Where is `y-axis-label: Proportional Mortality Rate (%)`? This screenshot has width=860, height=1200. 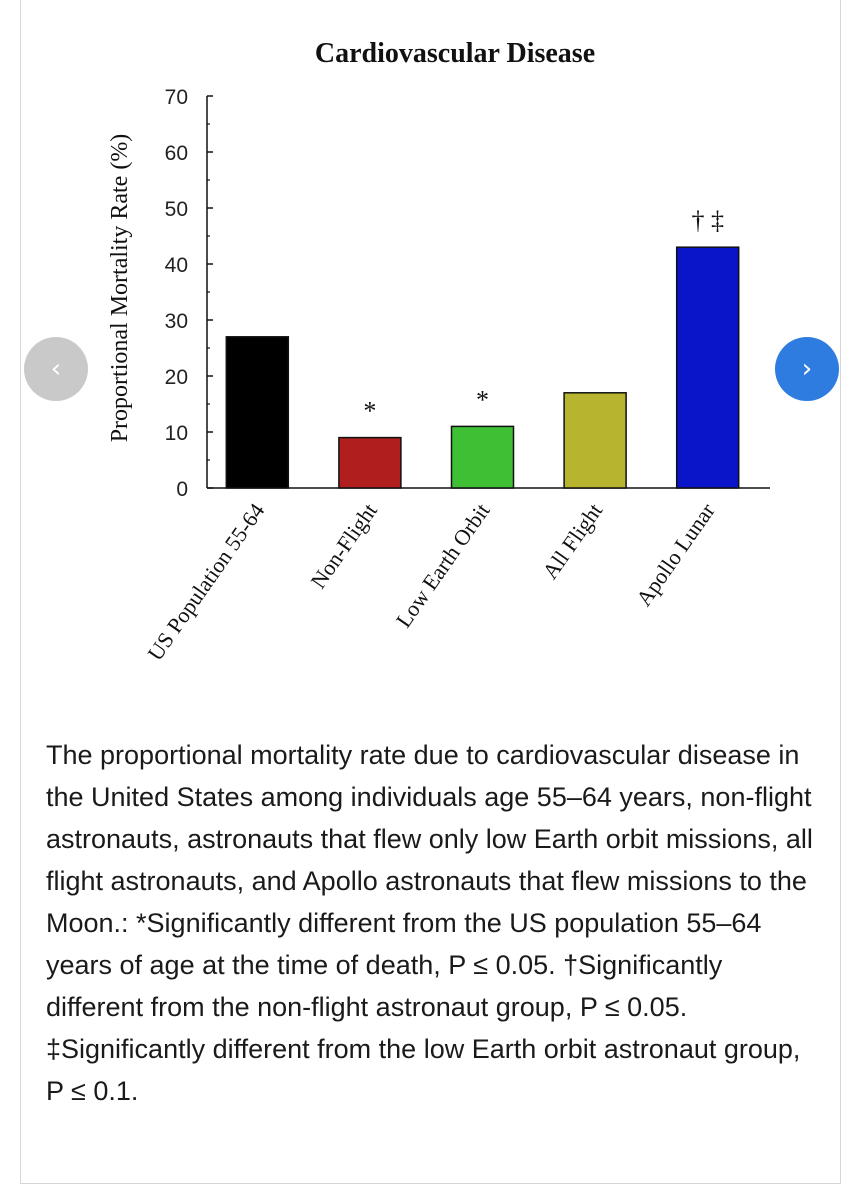 y-axis-label: Proportional Mortality Rate (%) is located at coordinates (120, 288).